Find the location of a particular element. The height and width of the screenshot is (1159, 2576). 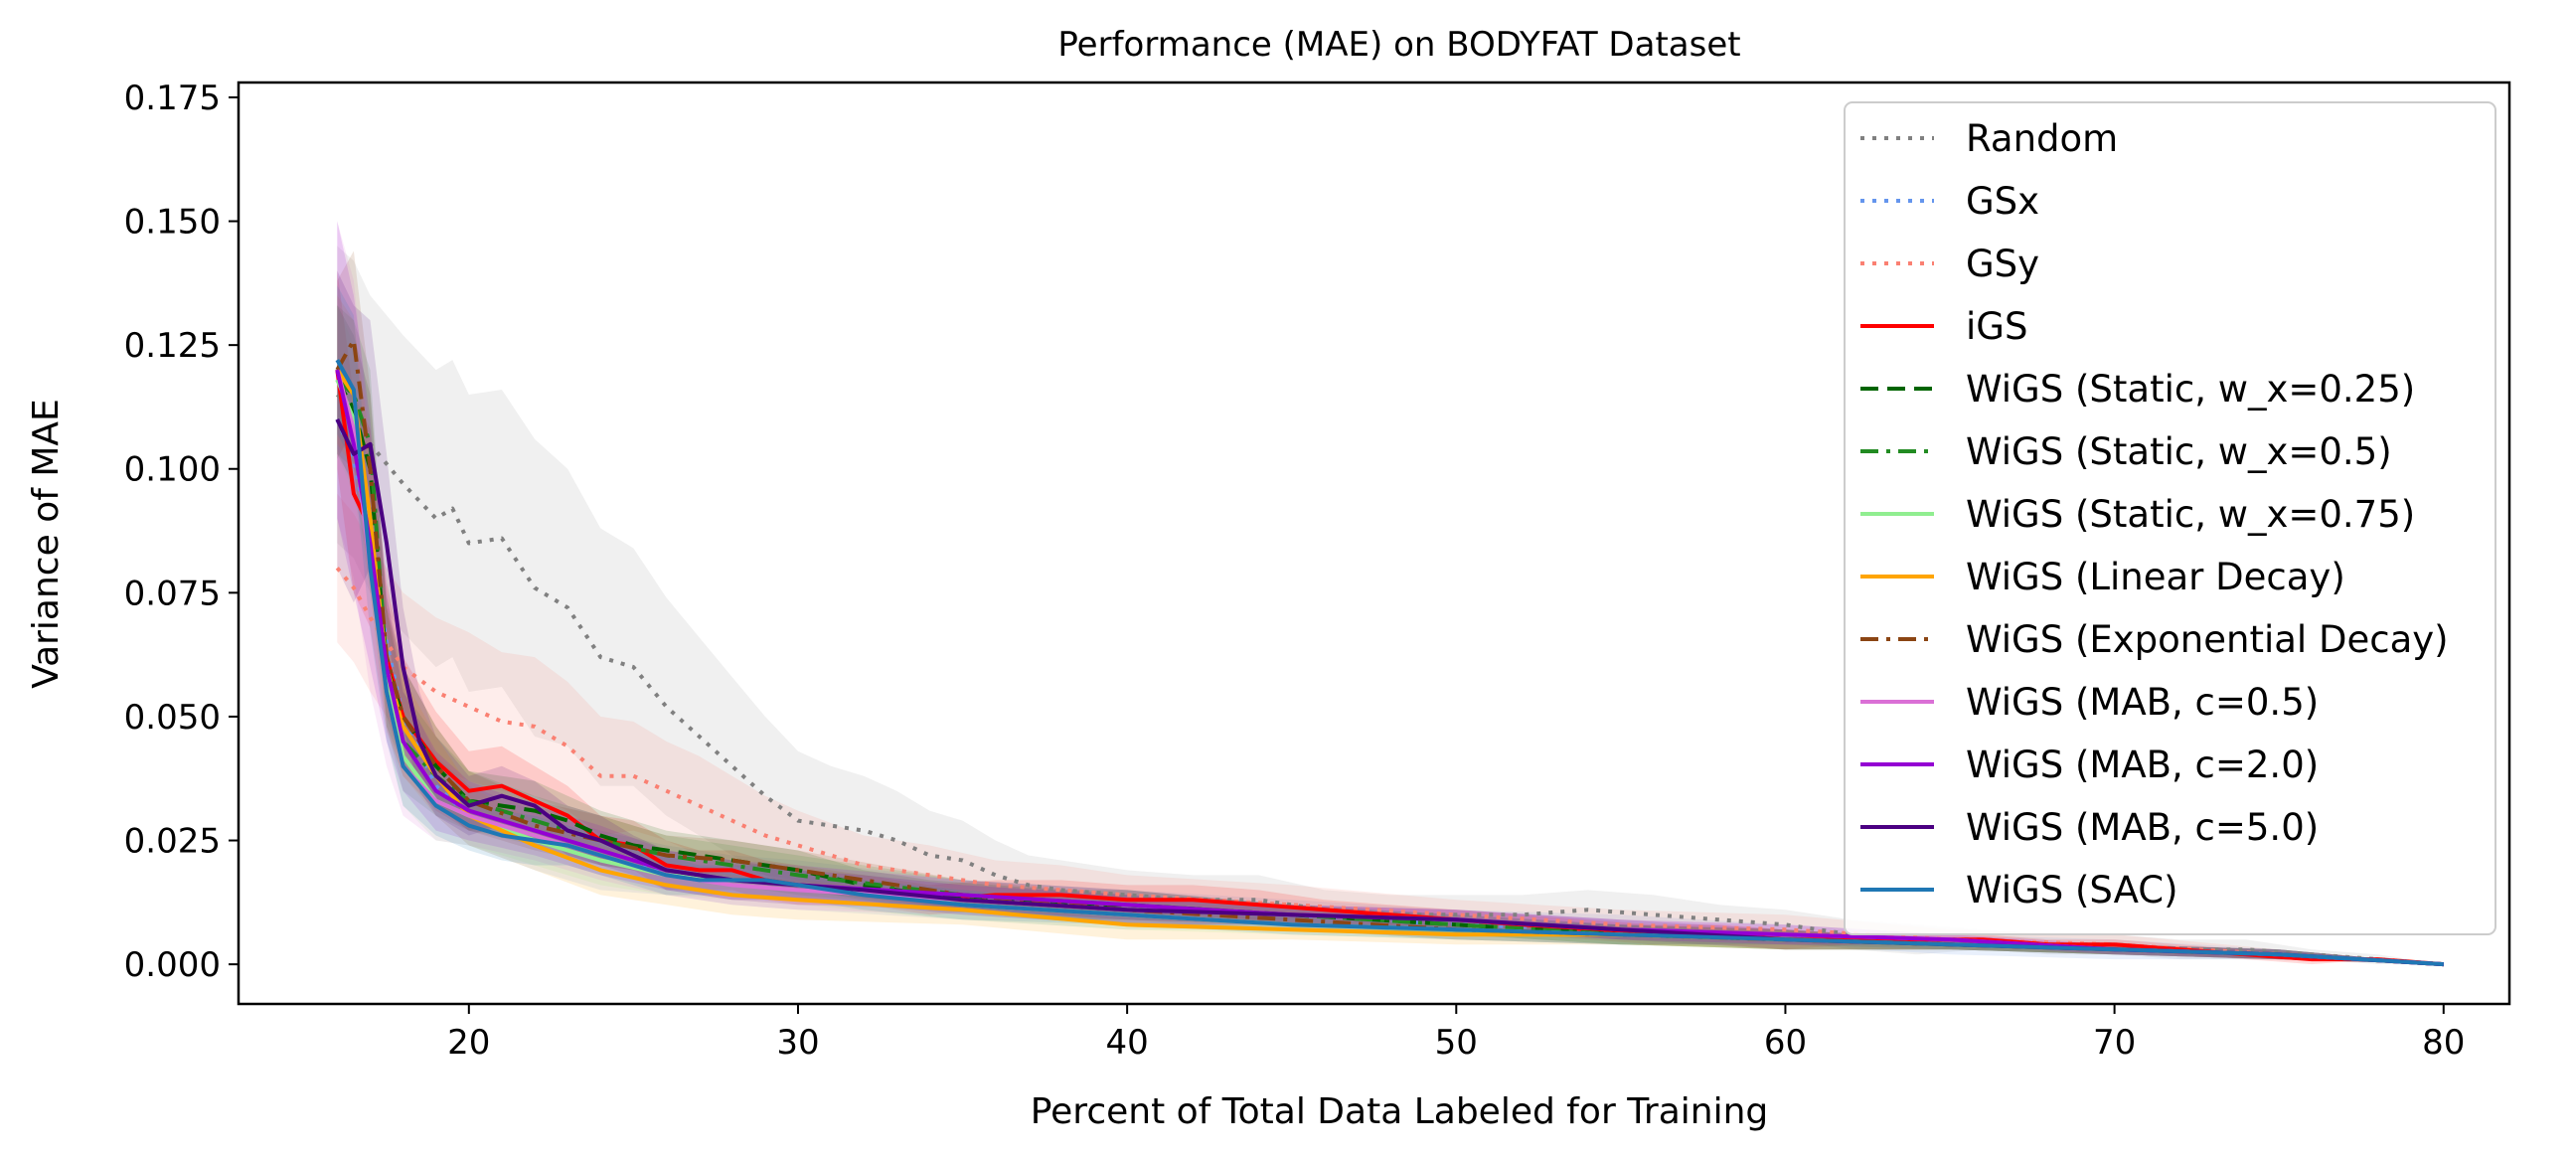

legend-label-gsy: GSy is located at coordinates (2002, 264).